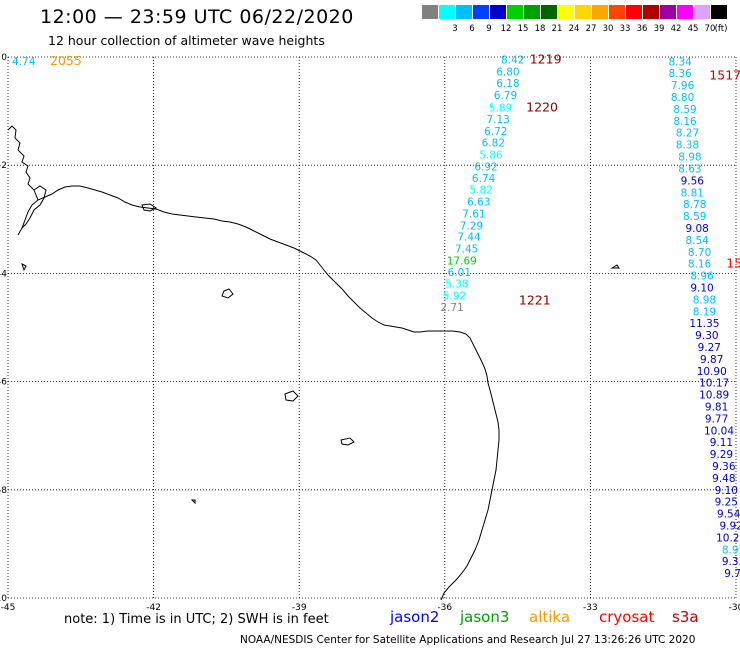 This screenshot has height=650, width=740. What do you see at coordinates (731, 550) in the screenshot?
I see `wave-height-value: 8.97` at bounding box center [731, 550].